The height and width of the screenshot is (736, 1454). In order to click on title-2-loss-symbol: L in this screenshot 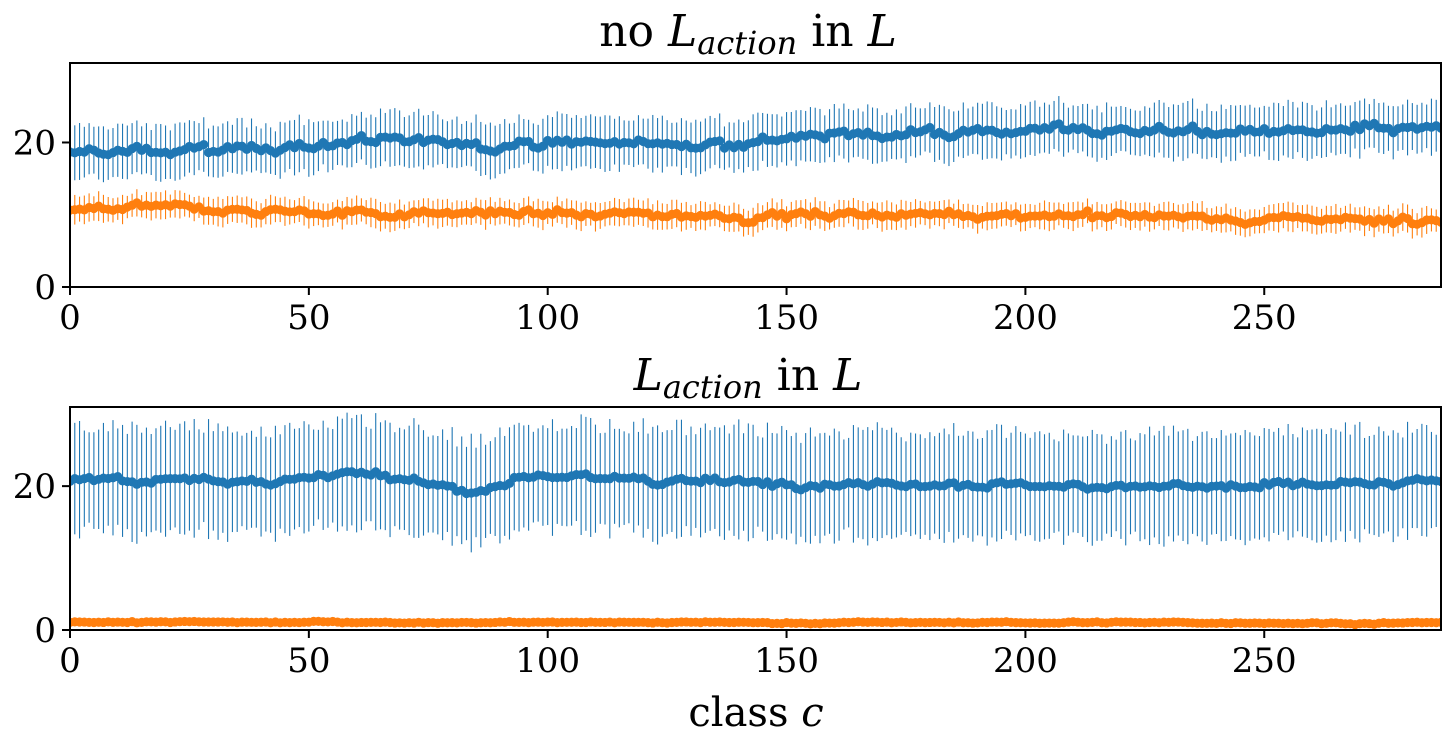, I will do `click(648, 375)`.